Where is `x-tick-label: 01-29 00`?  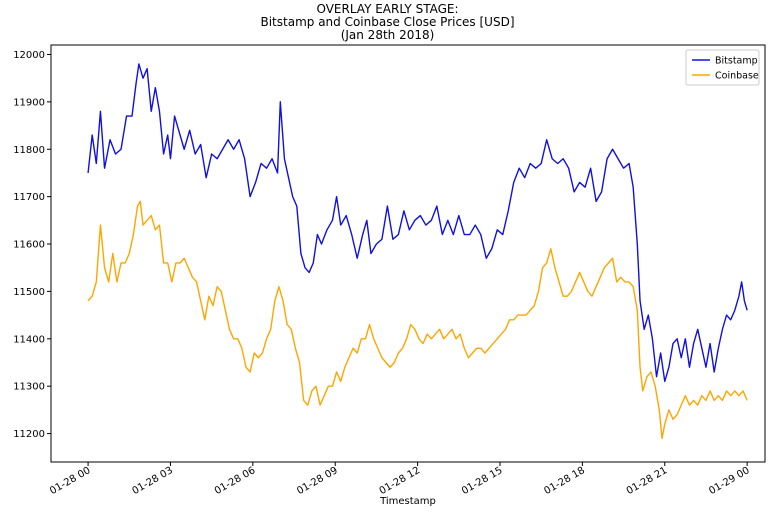
x-tick-label: 01-29 00 is located at coordinates (729, 481).